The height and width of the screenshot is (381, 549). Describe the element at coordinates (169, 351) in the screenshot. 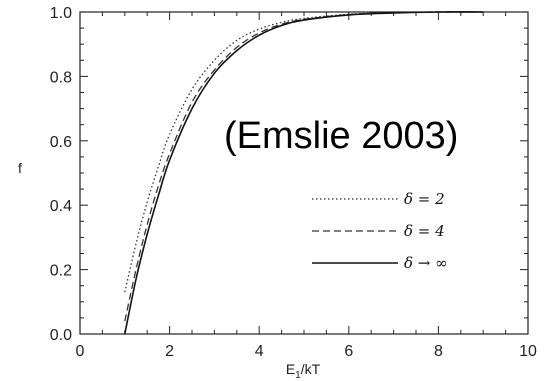

I see `x-tick-label: 2` at that location.